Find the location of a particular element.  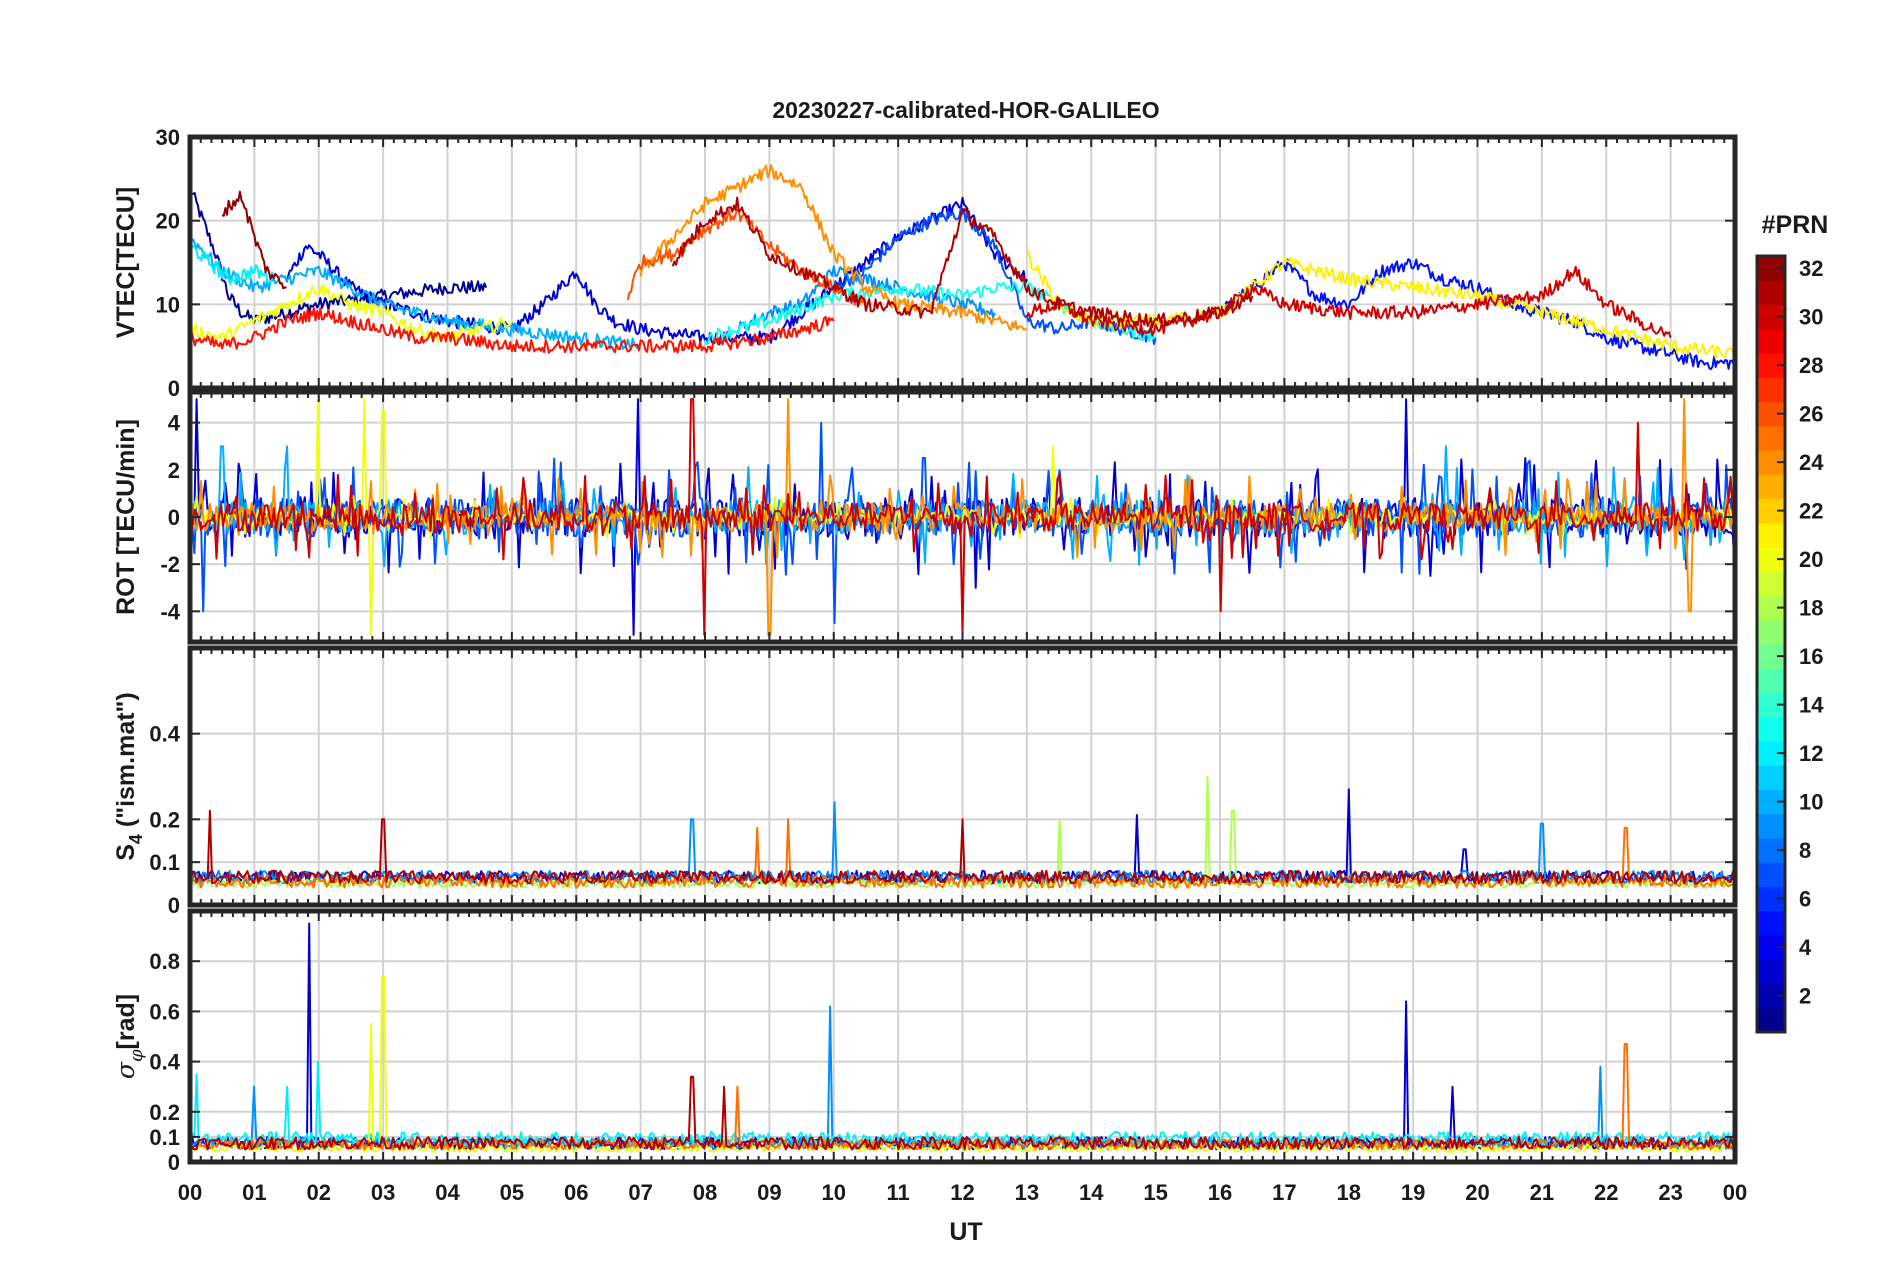

x-tick-label-8: 08 is located at coordinates (705, 1192).